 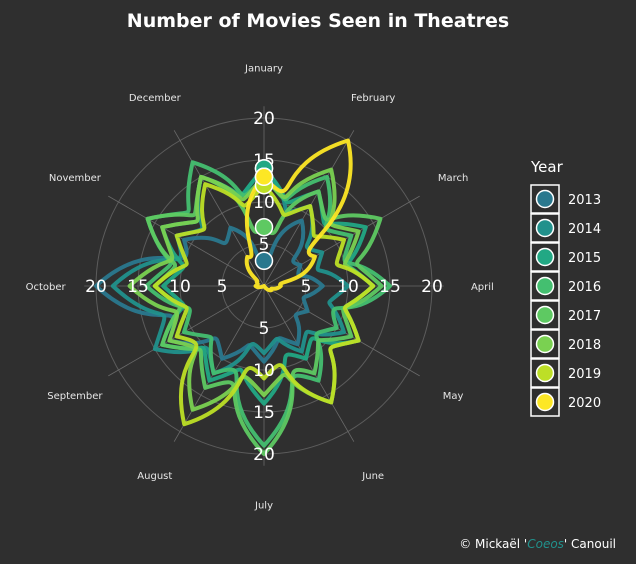 I want to click on spoke-june, so click(x=309, y=363).